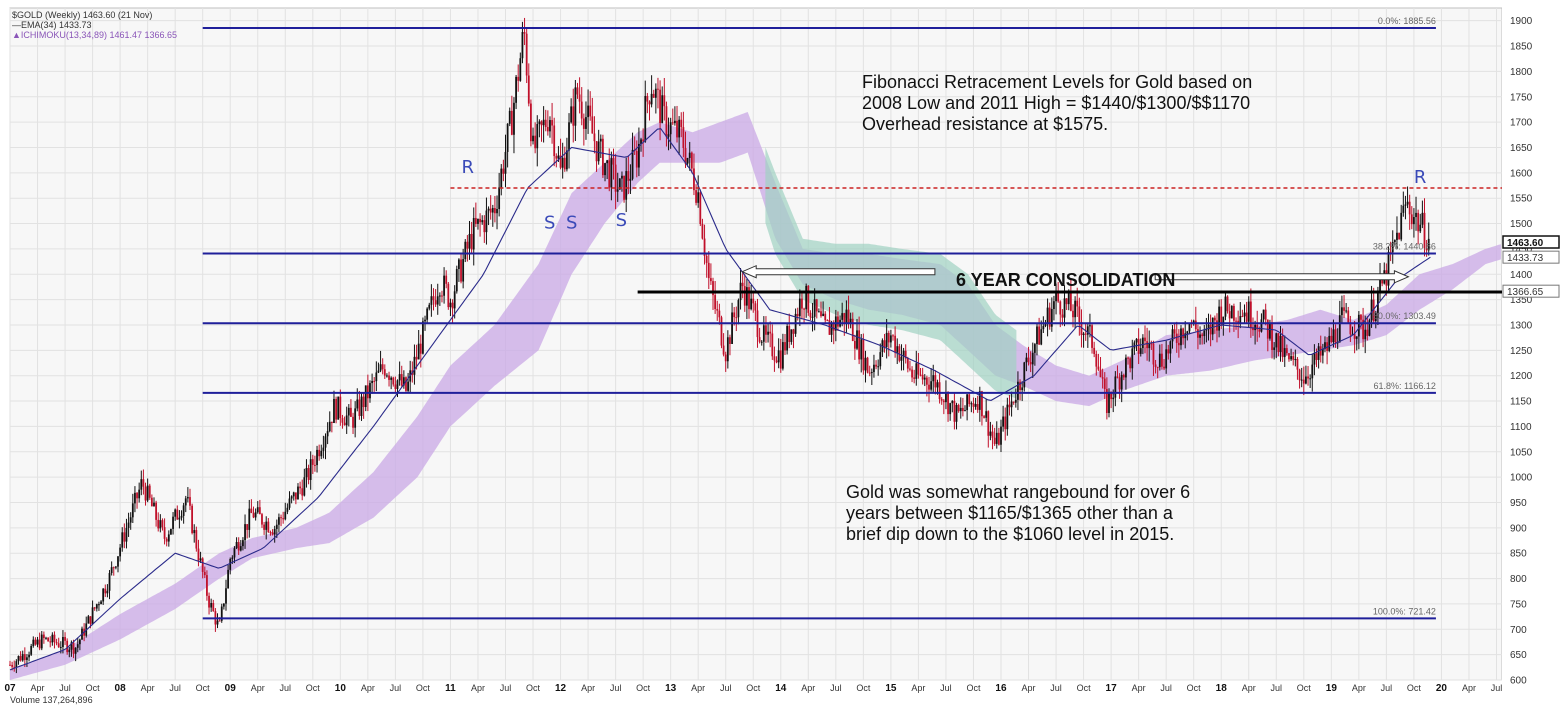 The width and height of the screenshot is (1564, 706). I want to click on x-tick-label: 18, so click(1222, 688).